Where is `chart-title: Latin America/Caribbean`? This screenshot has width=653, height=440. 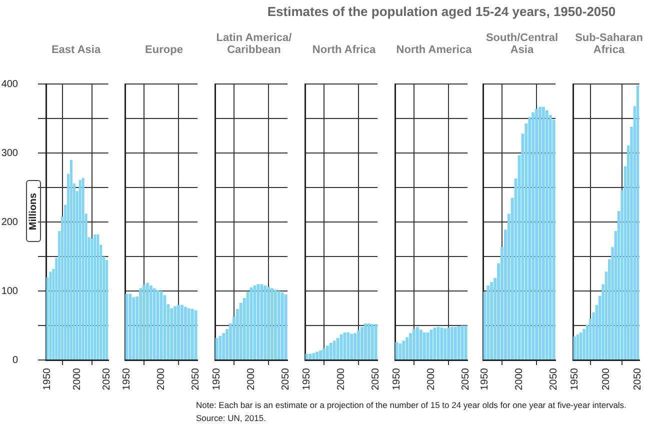
chart-title: Latin America/Caribbean is located at coordinates (254, 44).